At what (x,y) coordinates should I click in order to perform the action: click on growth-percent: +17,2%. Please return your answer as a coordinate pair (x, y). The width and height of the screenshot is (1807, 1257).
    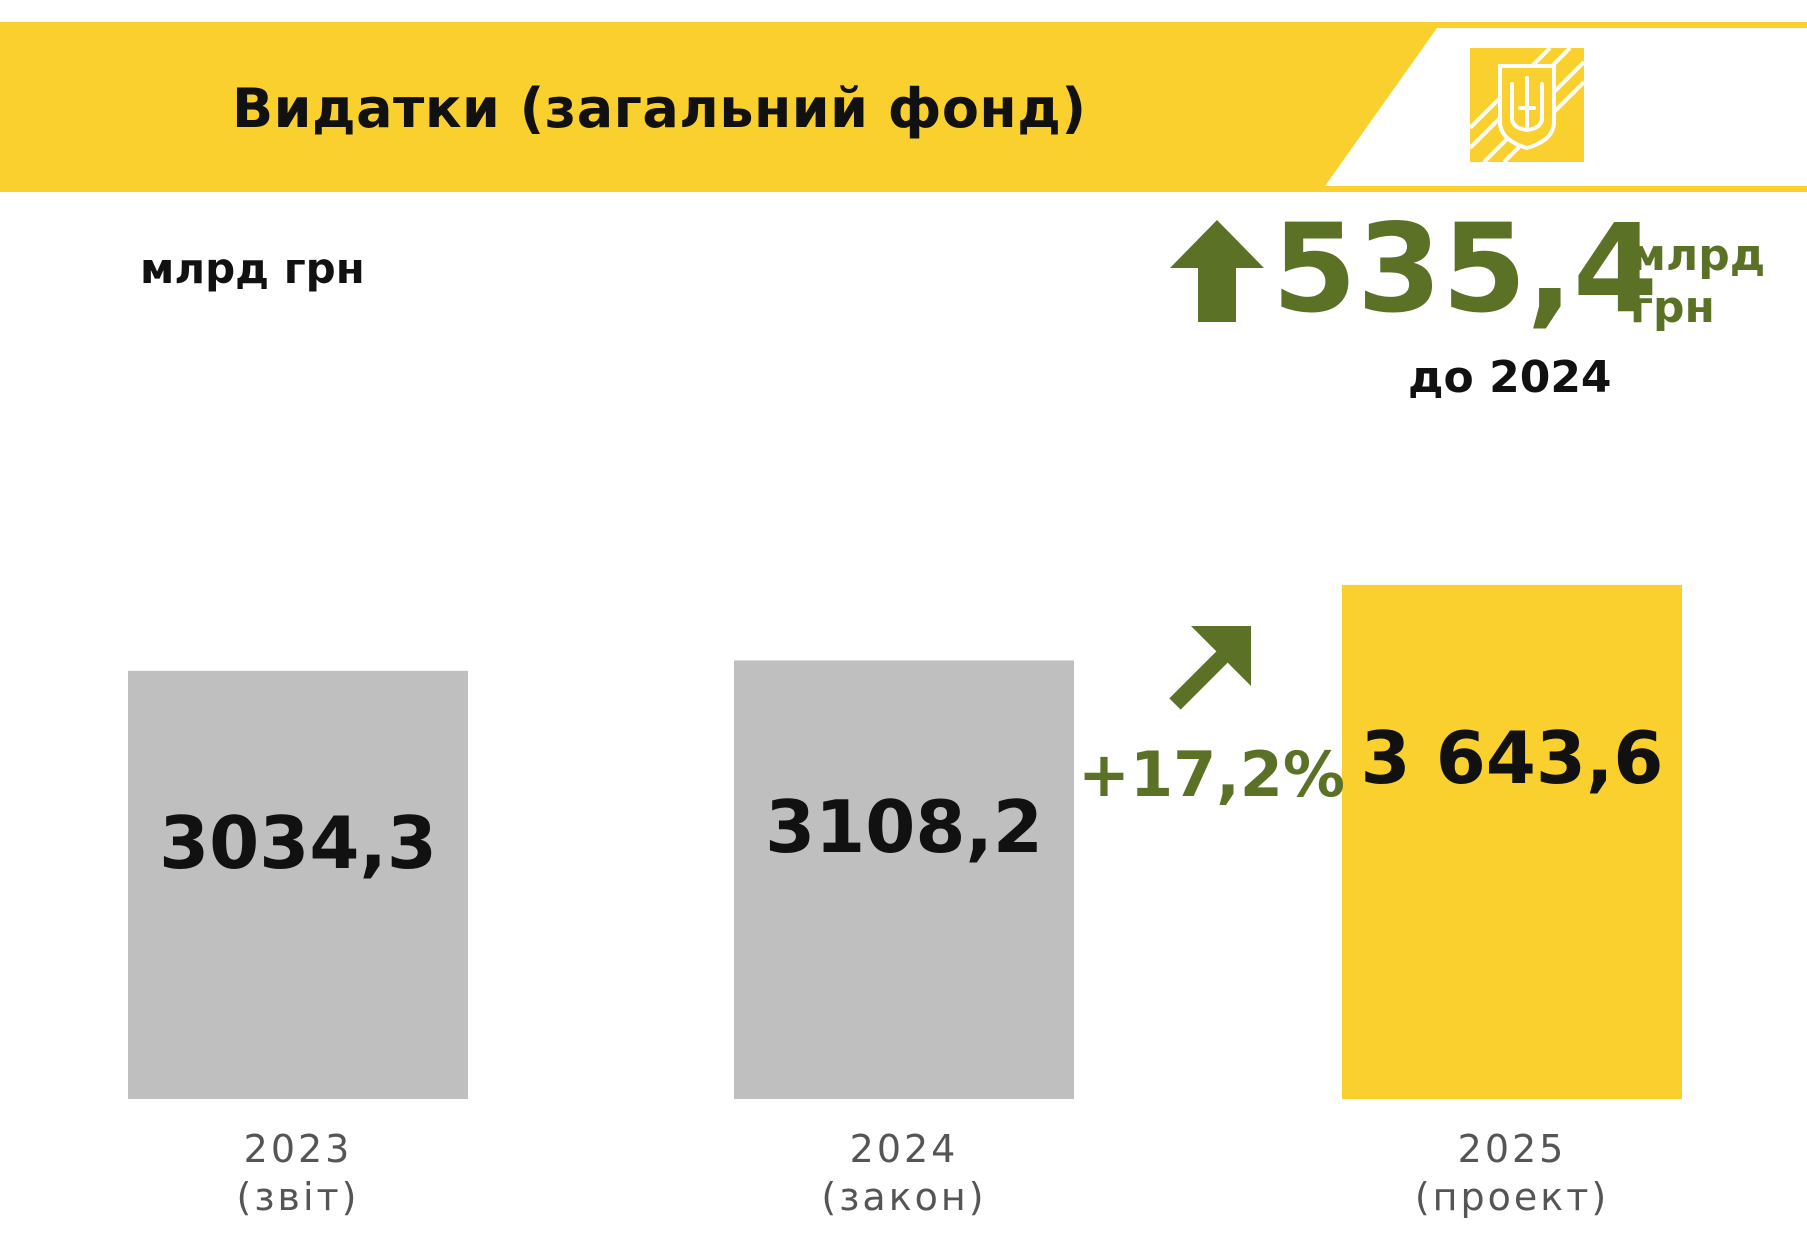
    Looking at the image, I should click on (1212, 774).